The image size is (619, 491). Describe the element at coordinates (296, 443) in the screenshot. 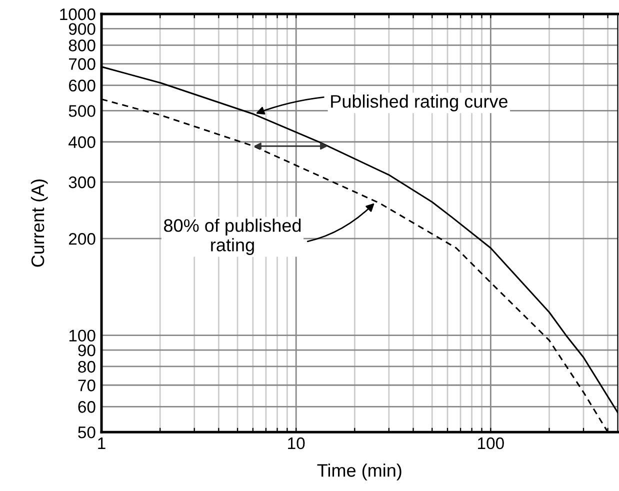

I see `x-tick-label: 10` at that location.